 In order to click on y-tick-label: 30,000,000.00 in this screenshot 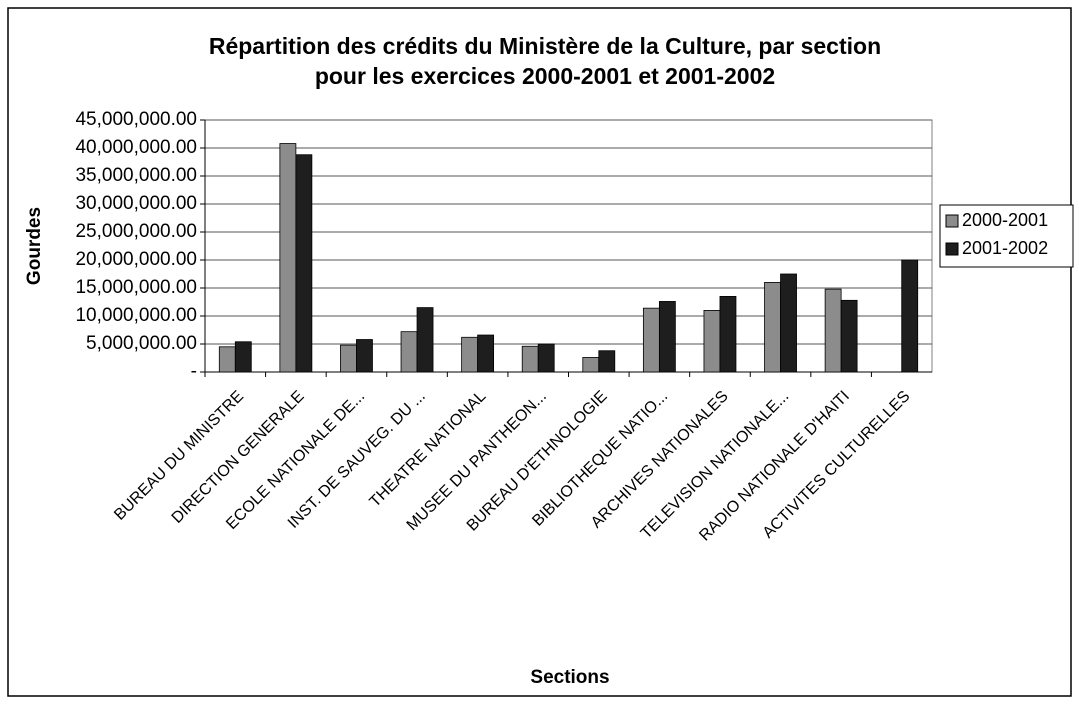, I will do `click(136, 203)`.